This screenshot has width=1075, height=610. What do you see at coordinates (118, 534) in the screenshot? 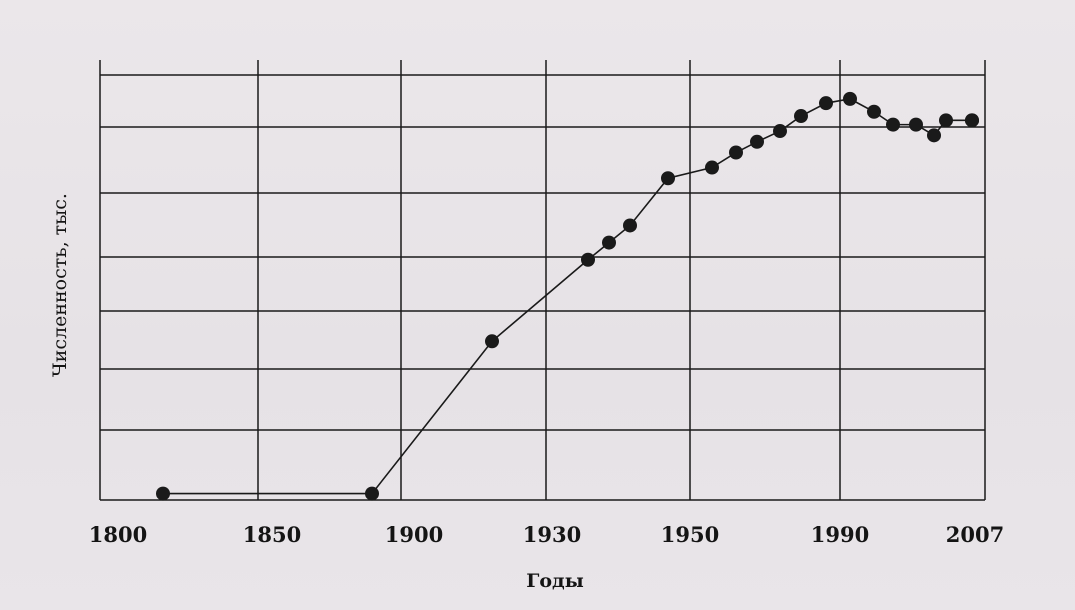
I see `x-tick-label: 1800` at bounding box center [118, 534].